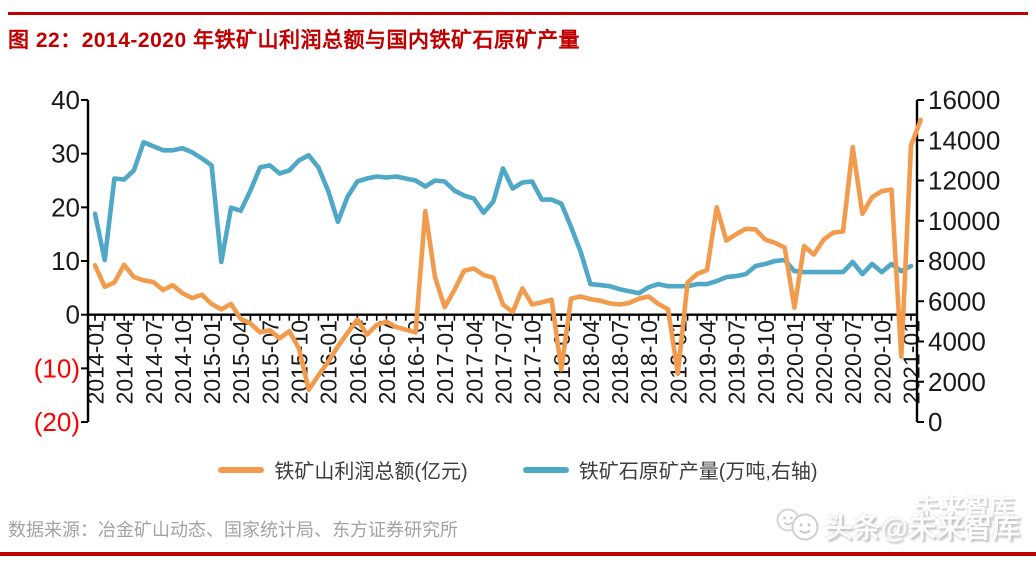  I want to click on left-axis-label: 10, so click(65, 261).